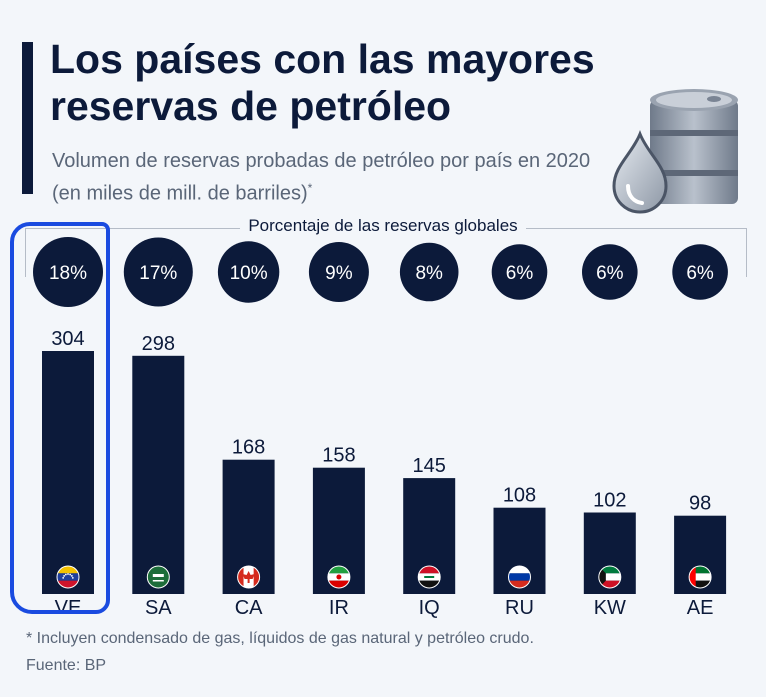 The image size is (766, 697). I want to click on oil-barrel-icon, so click(675, 151).